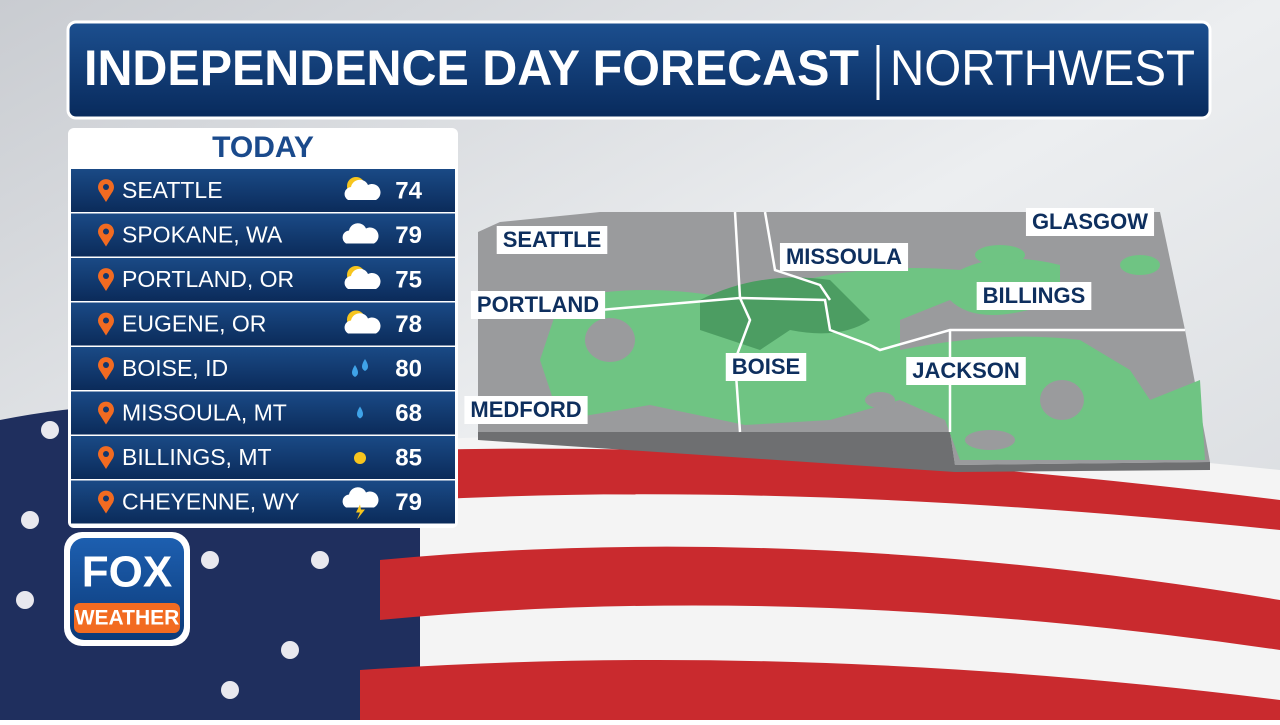  Describe the element at coordinates (263, 147) in the screenshot. I see `panel-title: TODAY` at that location.